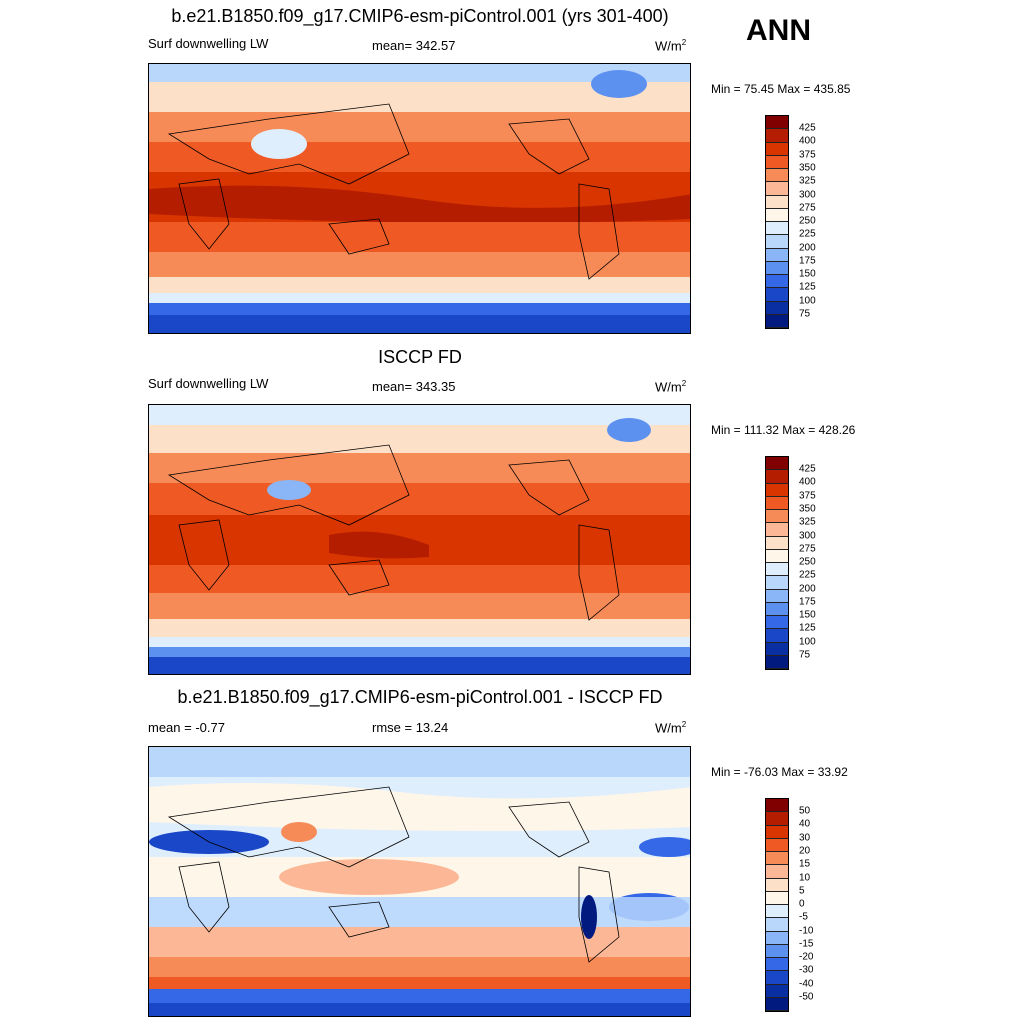 This screenshot has width=1024, height=1024. Describe the element at coordinates (802, 891) in the screenshot. I see `tick-label: 5` at that location.